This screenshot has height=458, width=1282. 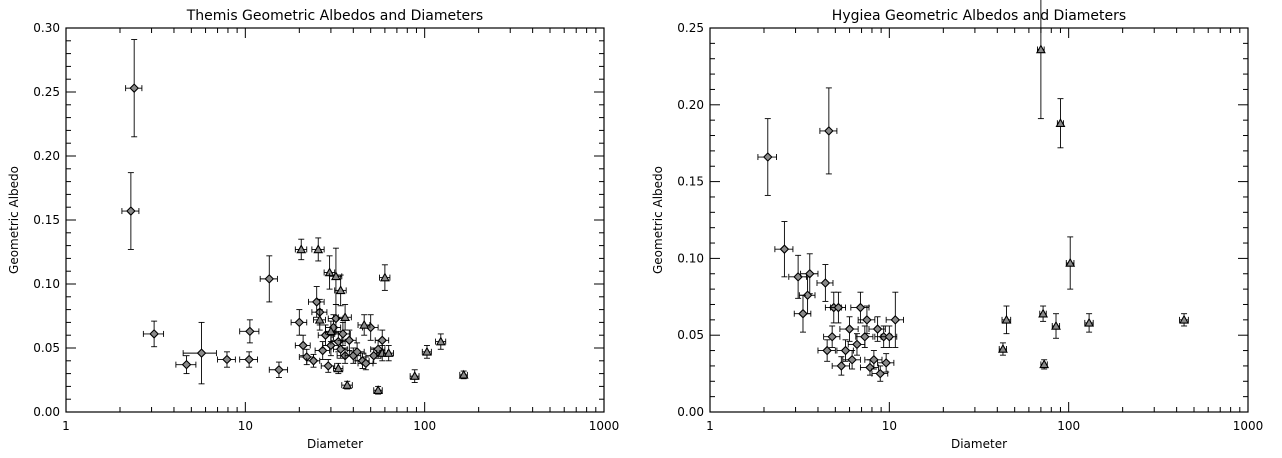 I want to click on x-axis-label: Diameter, so click(x=335, y=444).